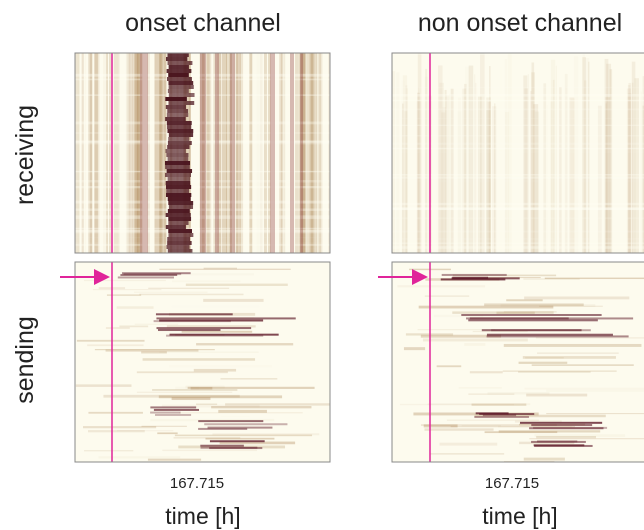 The image size is (644, 530). I want to click on row-label: sending, so click(25, 360).